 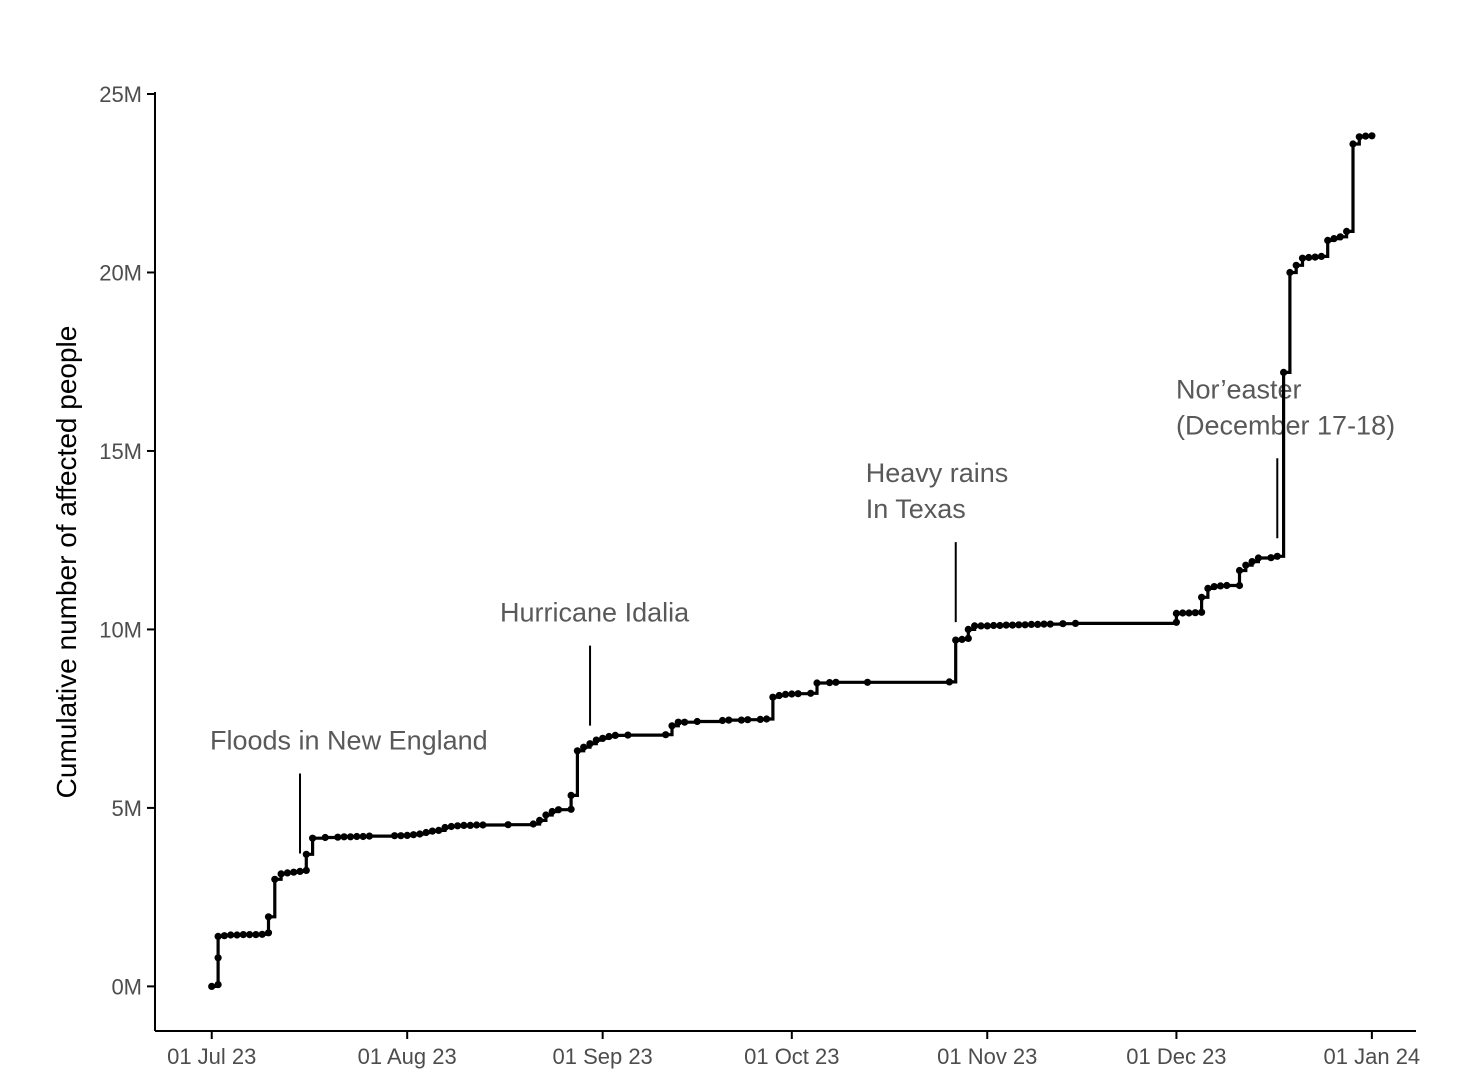 I want to click on annotation-label: Nor’easter, so click(x=1239, y=389).